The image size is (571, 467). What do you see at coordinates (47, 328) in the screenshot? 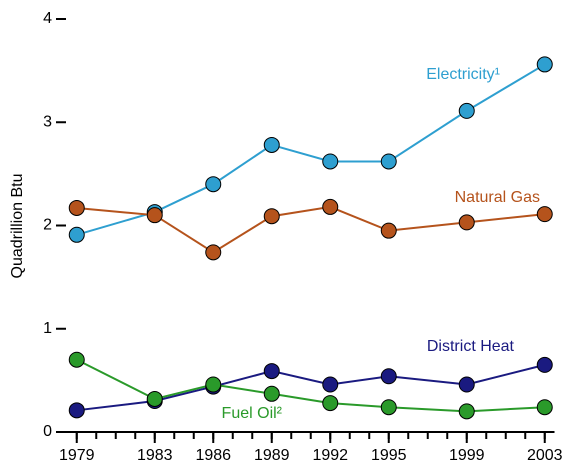
I see `y-tick-label: 1` at bounding box center [47, 328].